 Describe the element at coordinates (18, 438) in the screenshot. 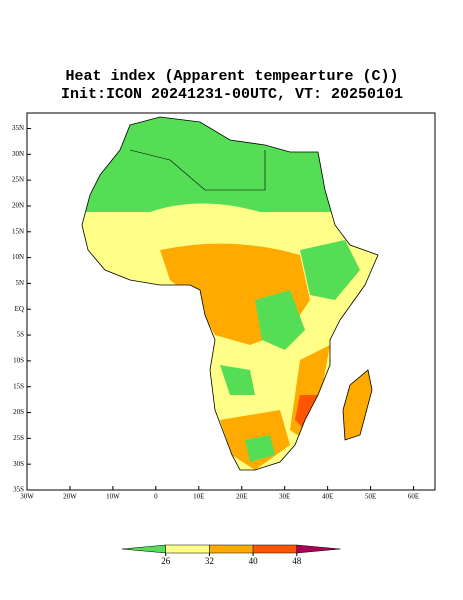

I see `y-tick-label: 25S` at that location.